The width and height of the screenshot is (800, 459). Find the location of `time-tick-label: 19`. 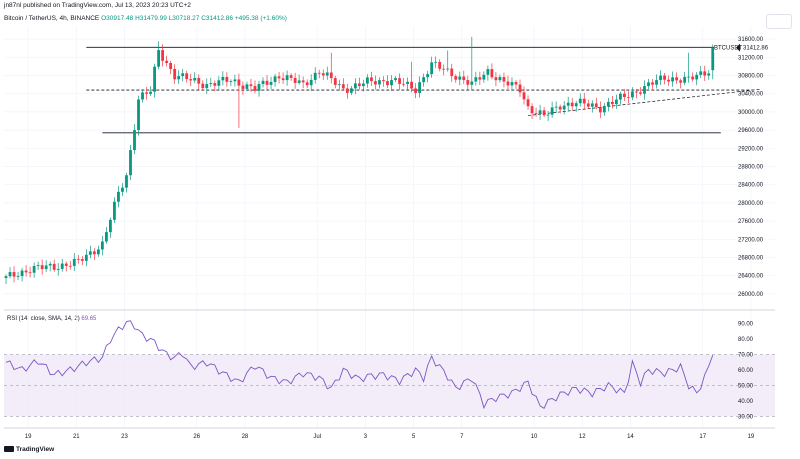

time-tick-label: 19 is located at coordinates (28, 437).